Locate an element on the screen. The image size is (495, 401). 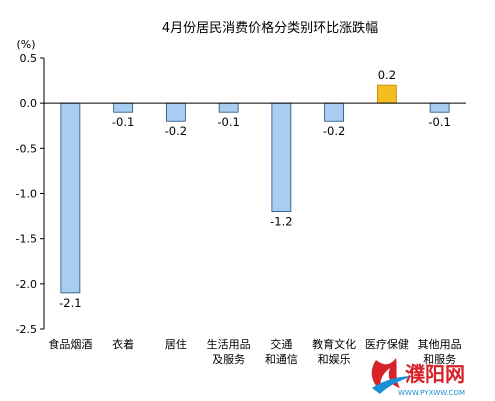
category-label: 生活用品 is located at coordinates (229, 344).